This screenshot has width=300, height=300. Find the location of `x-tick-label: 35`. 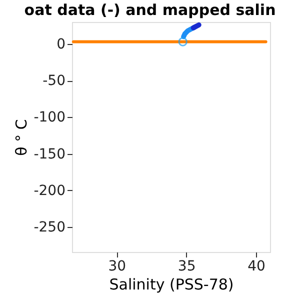

x-tick-label: 35 is located at coordinates (187, 266).